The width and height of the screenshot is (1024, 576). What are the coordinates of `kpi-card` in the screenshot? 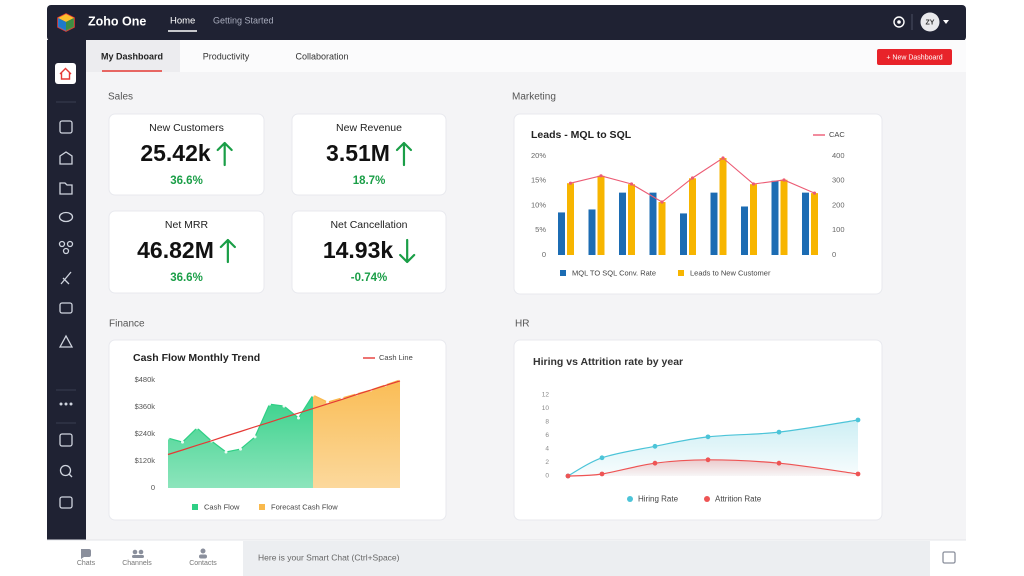 It's located at (369, 252).